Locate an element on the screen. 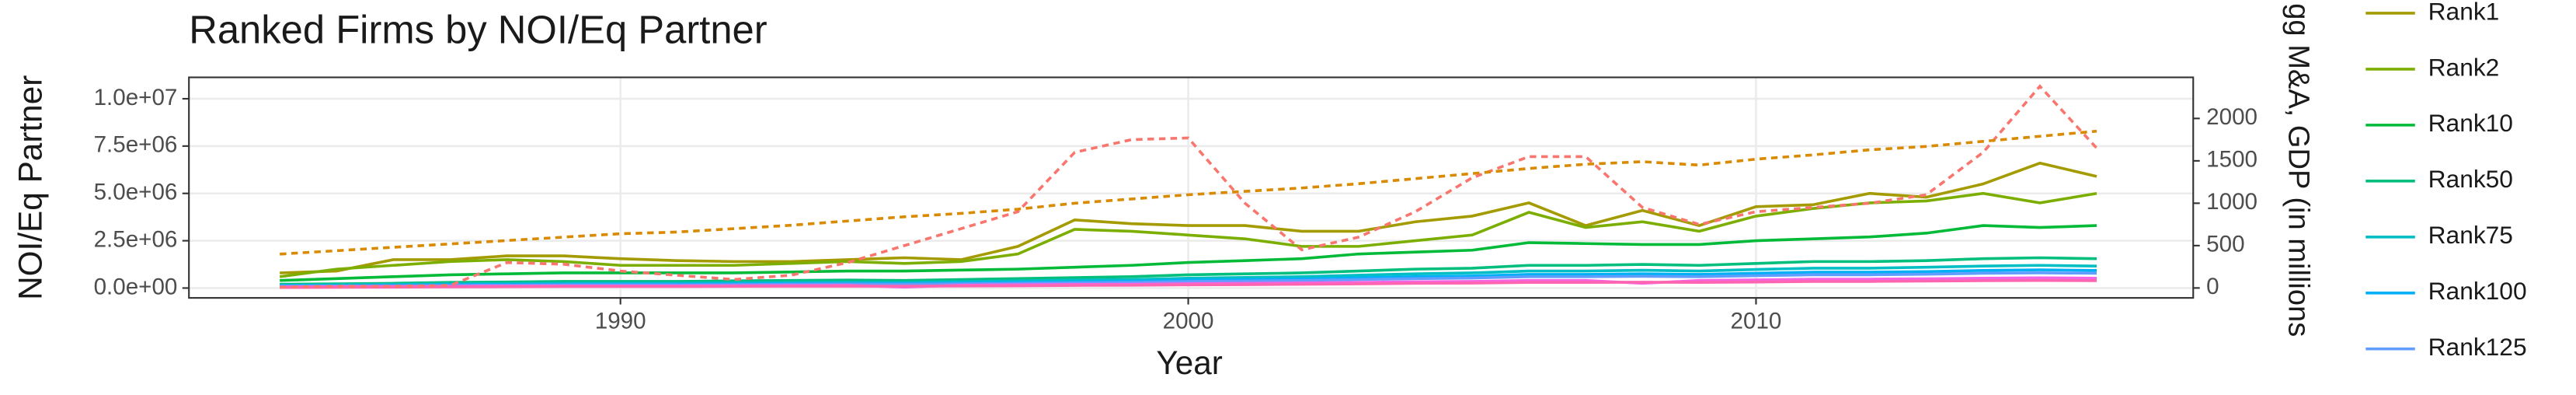  y2-tick-label: 2000 is located at coordinates (2231, 117).